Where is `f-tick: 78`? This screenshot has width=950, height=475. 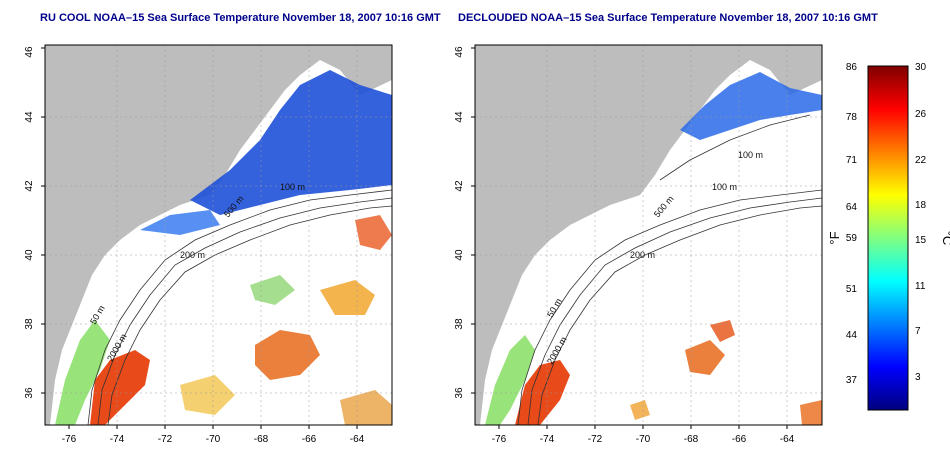 f-tick: 78 is located at coordinates (852, 117).